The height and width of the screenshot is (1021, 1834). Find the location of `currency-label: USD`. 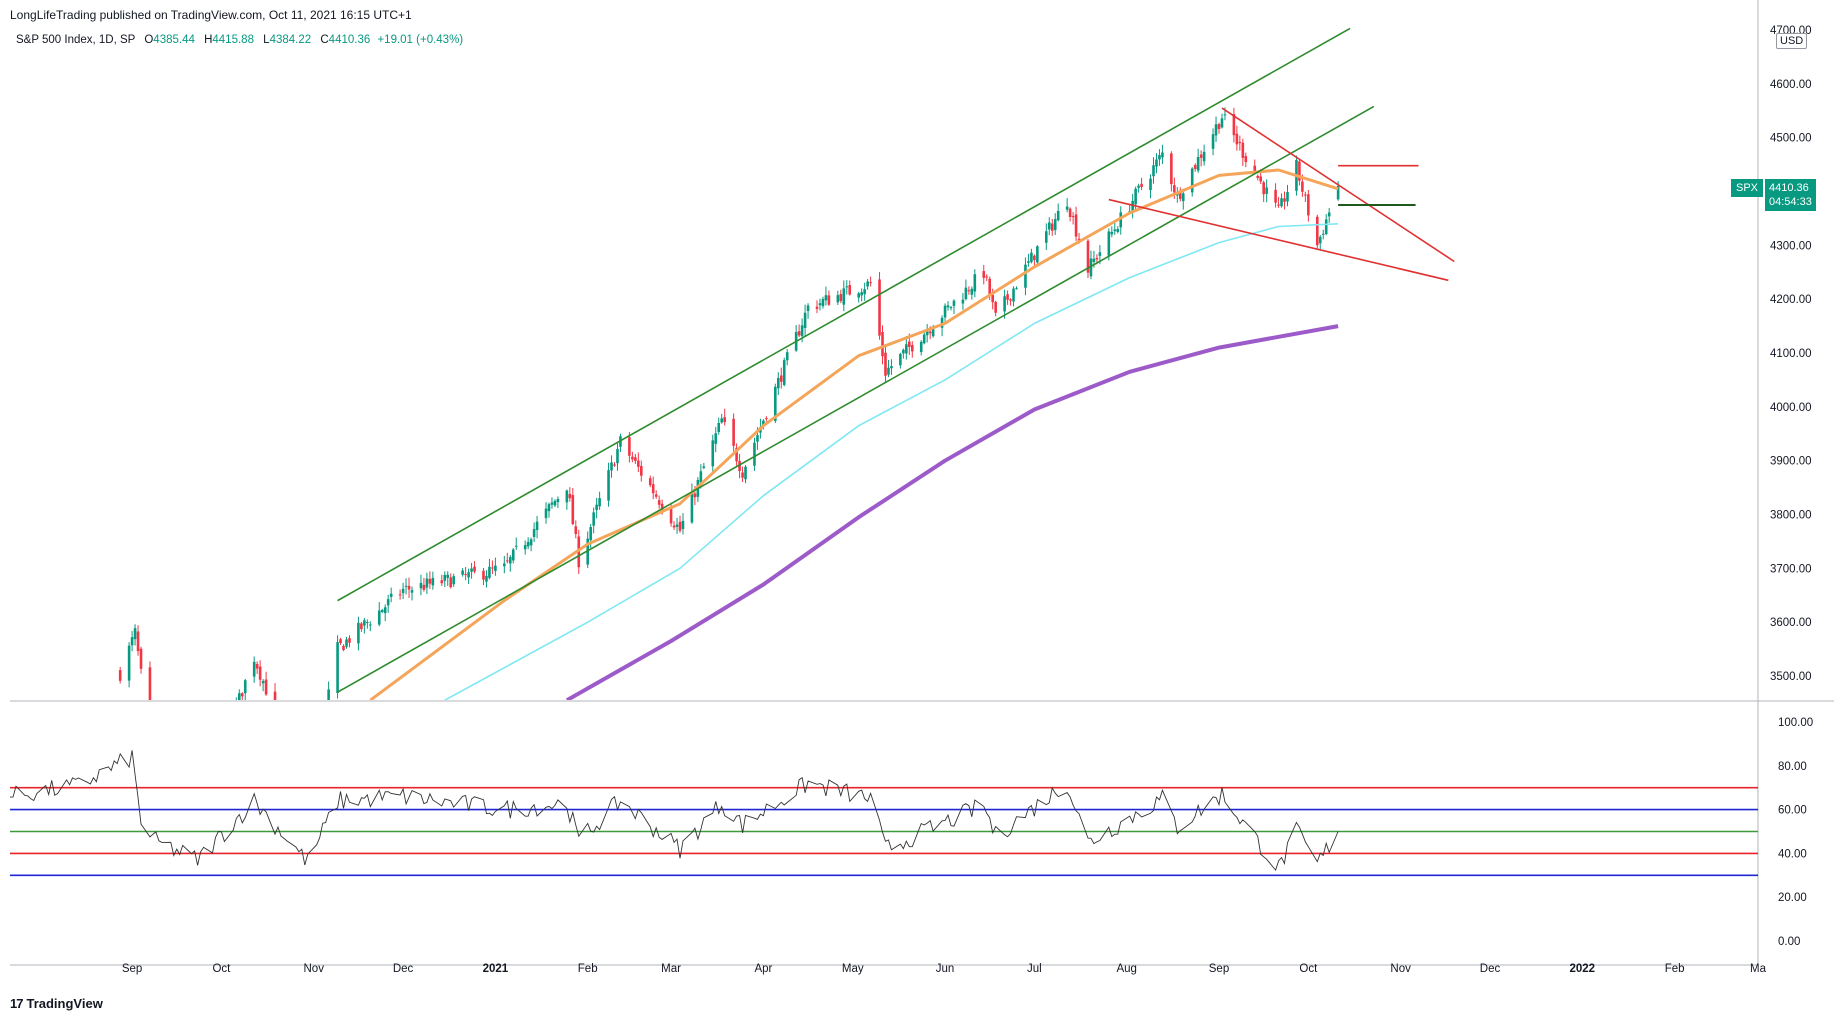

currency-label: USD is located at coordinates (1792, 41).